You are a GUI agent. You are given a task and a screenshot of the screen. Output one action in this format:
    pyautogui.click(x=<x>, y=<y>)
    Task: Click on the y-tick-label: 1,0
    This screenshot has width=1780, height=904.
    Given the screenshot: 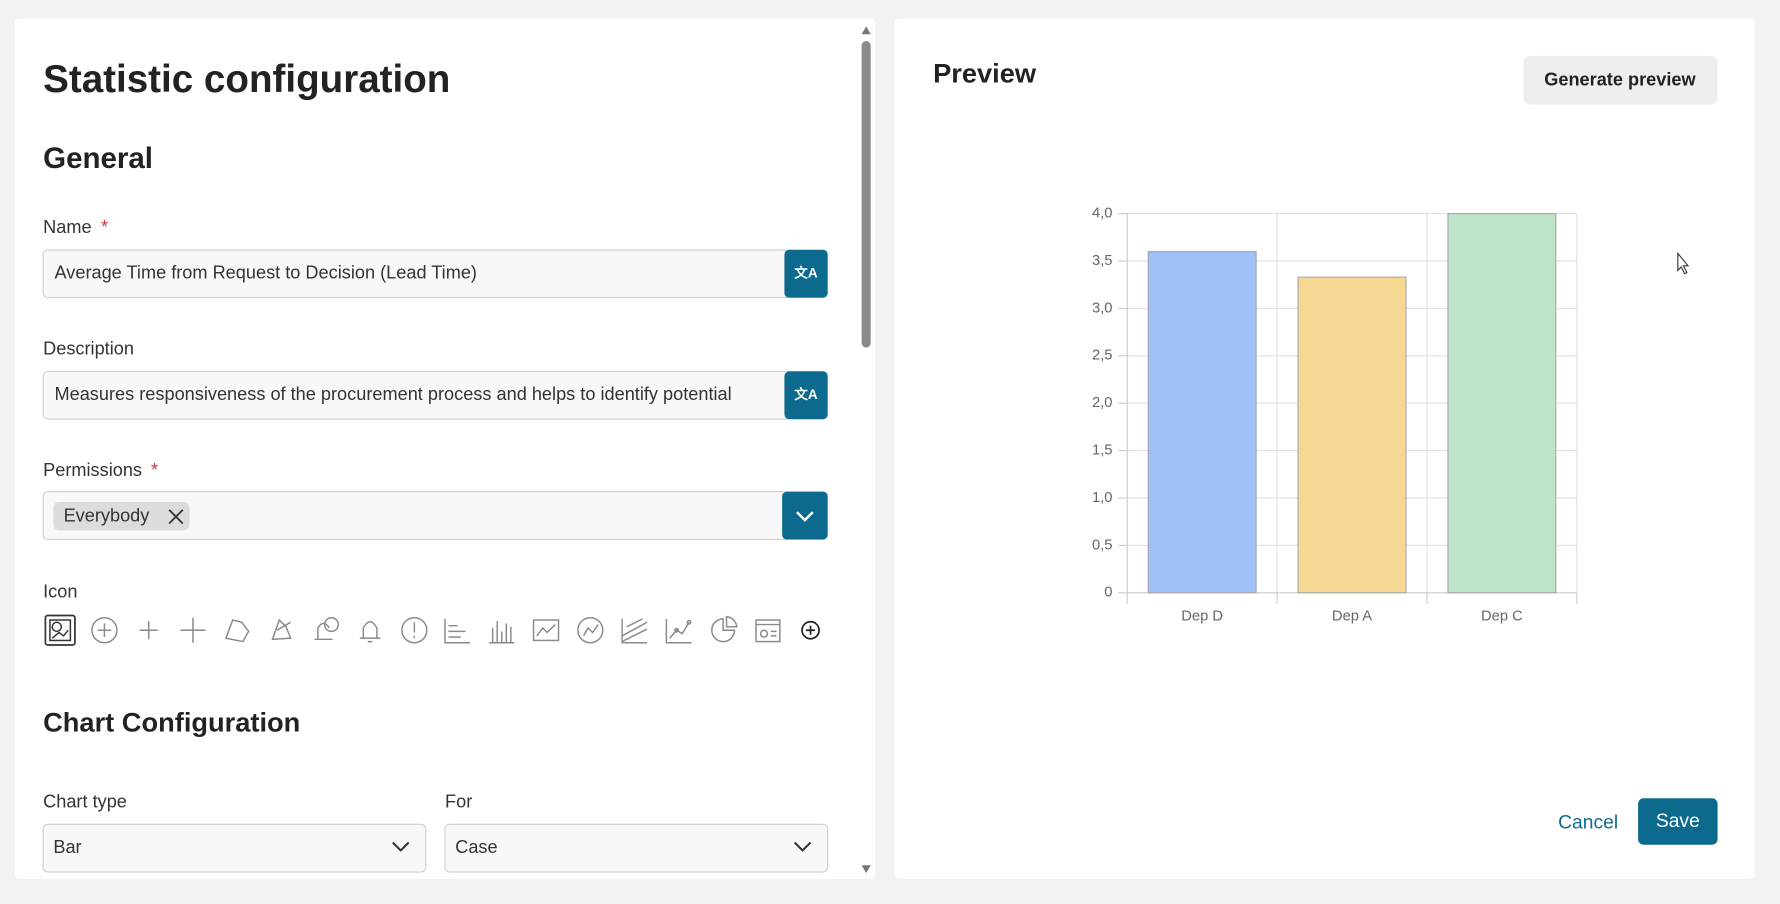 What is the action you would take?
    pyautogui.click(x=1102, y=498)
    